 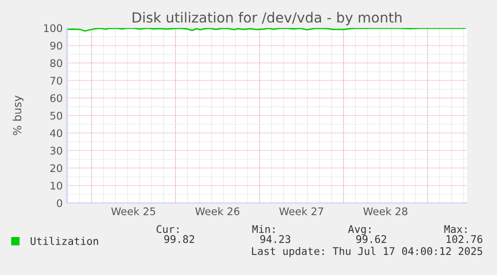 I want to click on x-tick-label: Week 26, so click(x=217, y=211).